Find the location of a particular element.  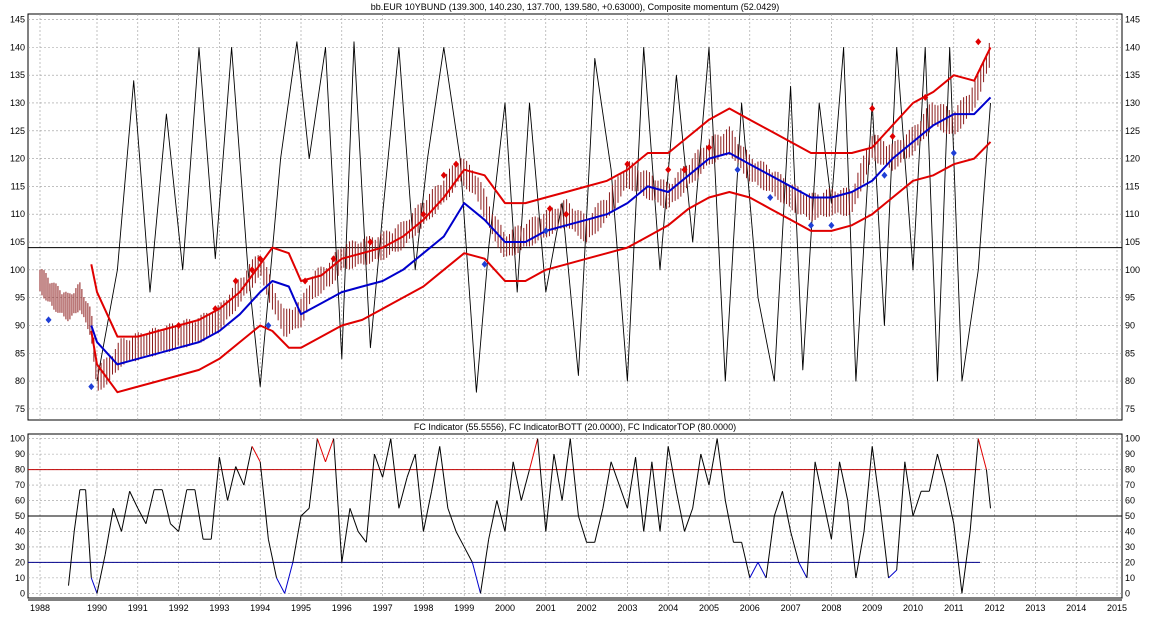

x-tick-label-2005: 2005 is located at coordinates (709, 608).